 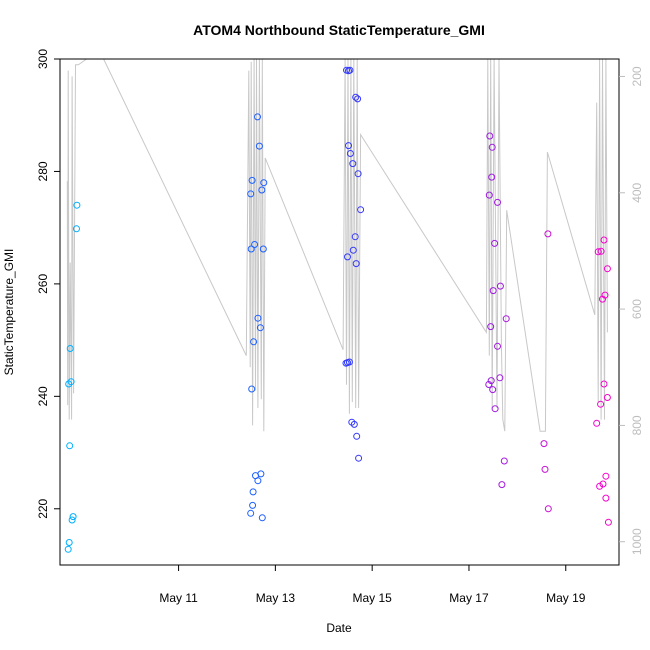 What do you see at coordinates (566, 598) in the screenshot?
I see `x-tick-label: May 19` at bounding box center [566, 598].